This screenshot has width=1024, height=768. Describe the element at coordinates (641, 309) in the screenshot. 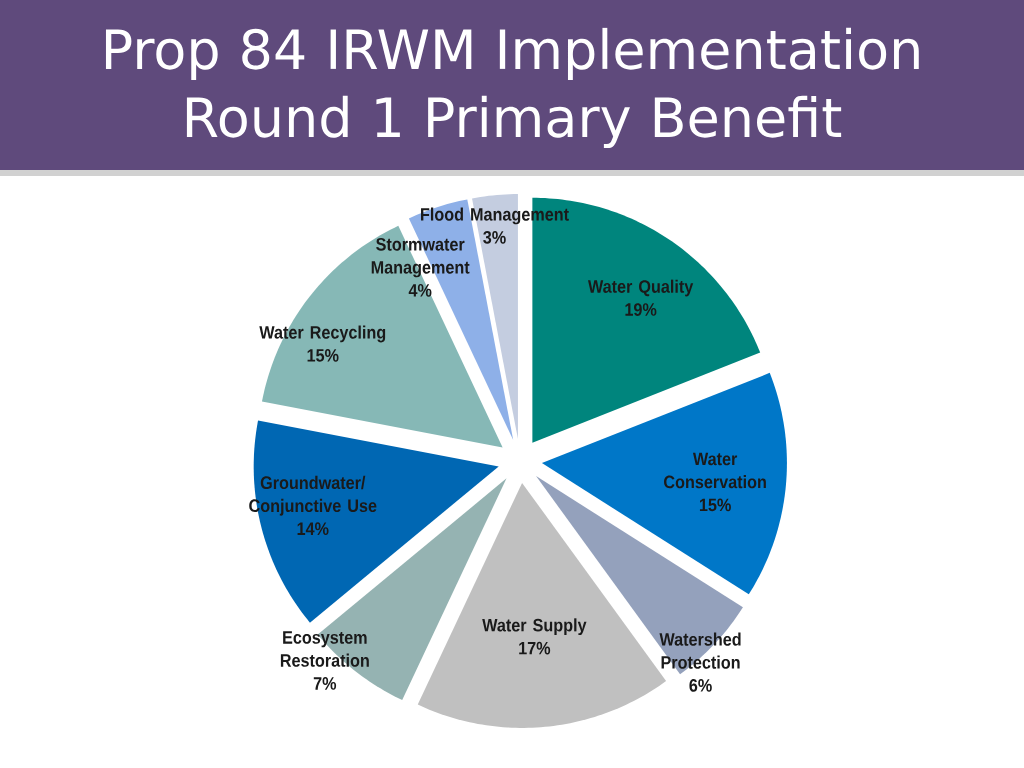

I see `data-label: 19%` at that location.